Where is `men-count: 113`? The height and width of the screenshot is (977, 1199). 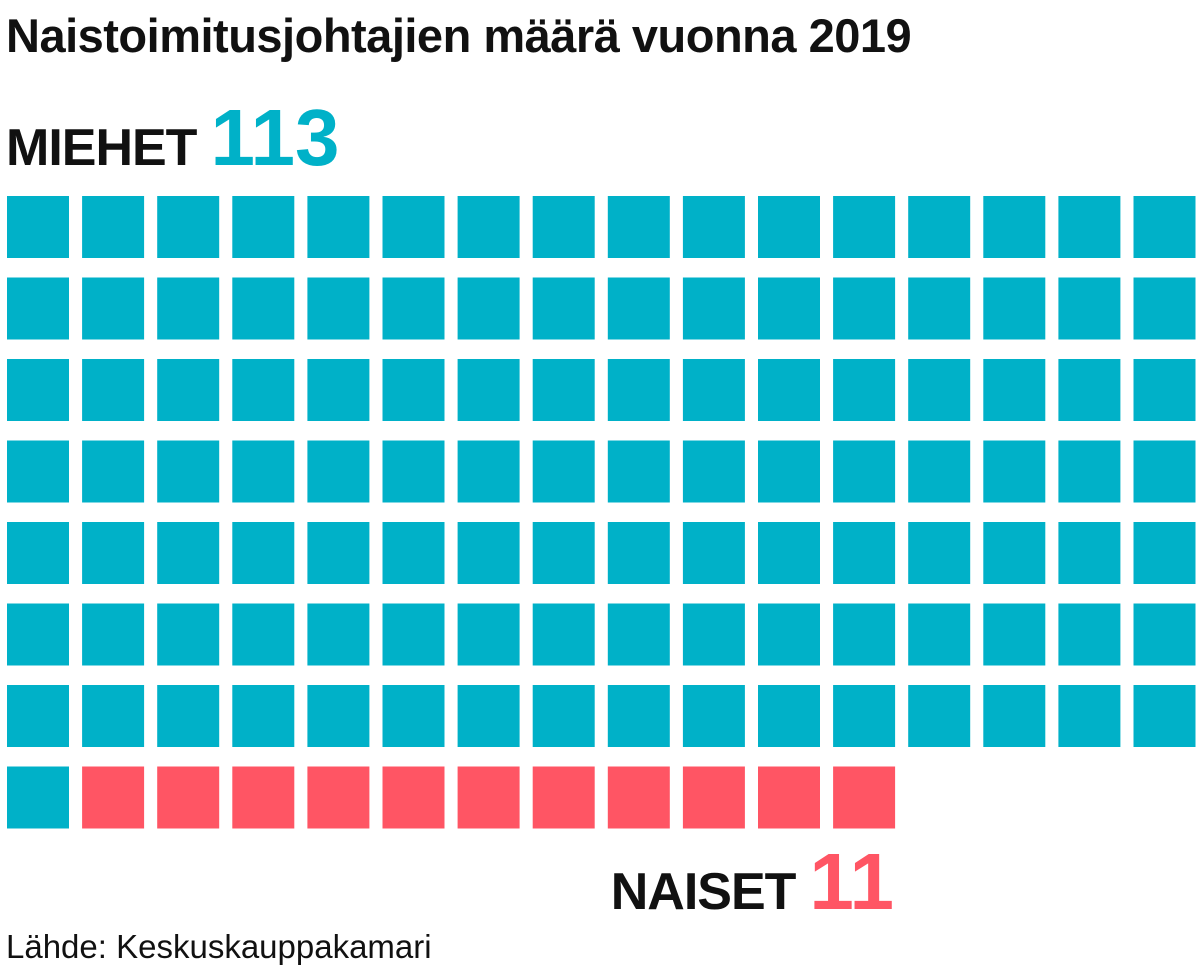 men-count: 113 is located at coordinates (275, 137).